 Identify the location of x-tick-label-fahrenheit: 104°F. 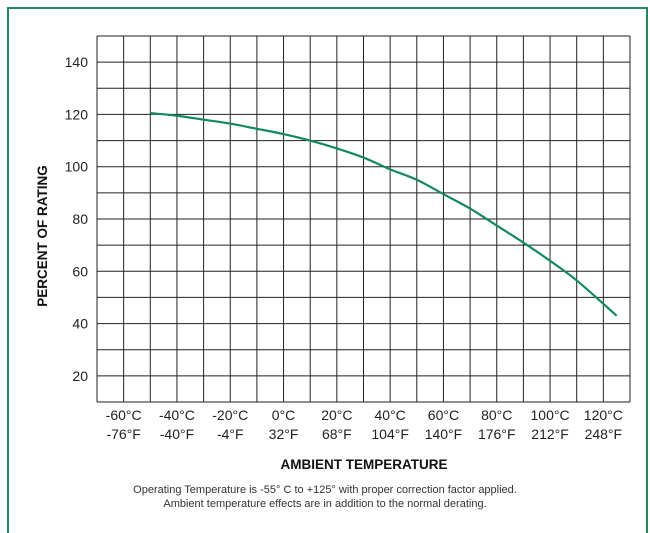
(390, 434).